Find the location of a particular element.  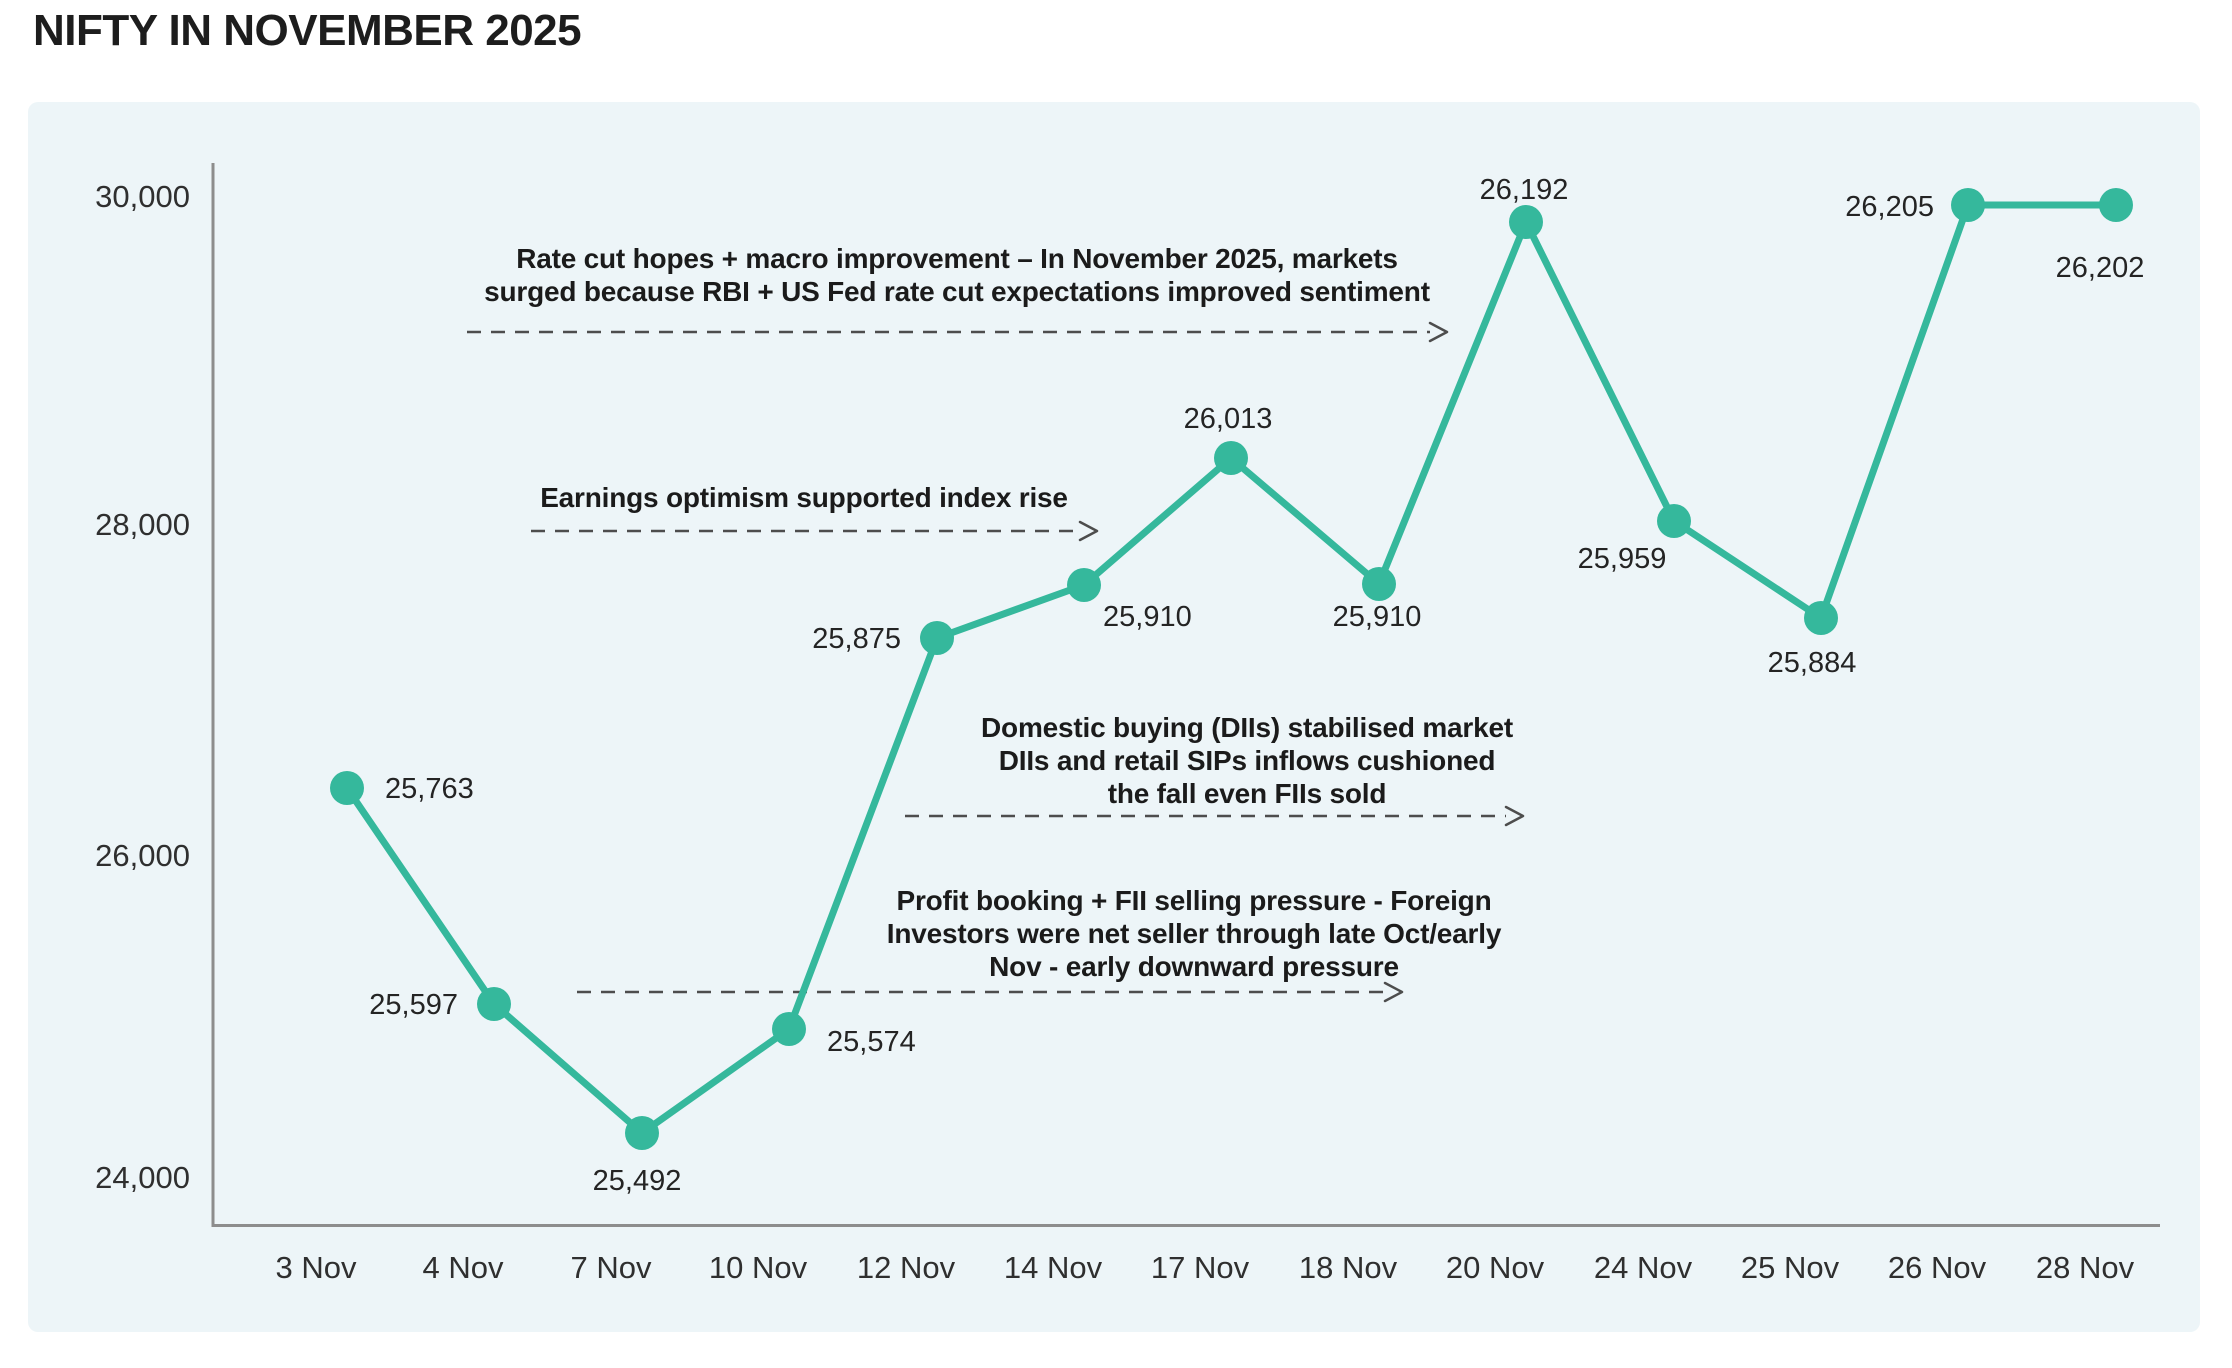

point-value-label: 25,597 is located at coordinates (413, 1005).